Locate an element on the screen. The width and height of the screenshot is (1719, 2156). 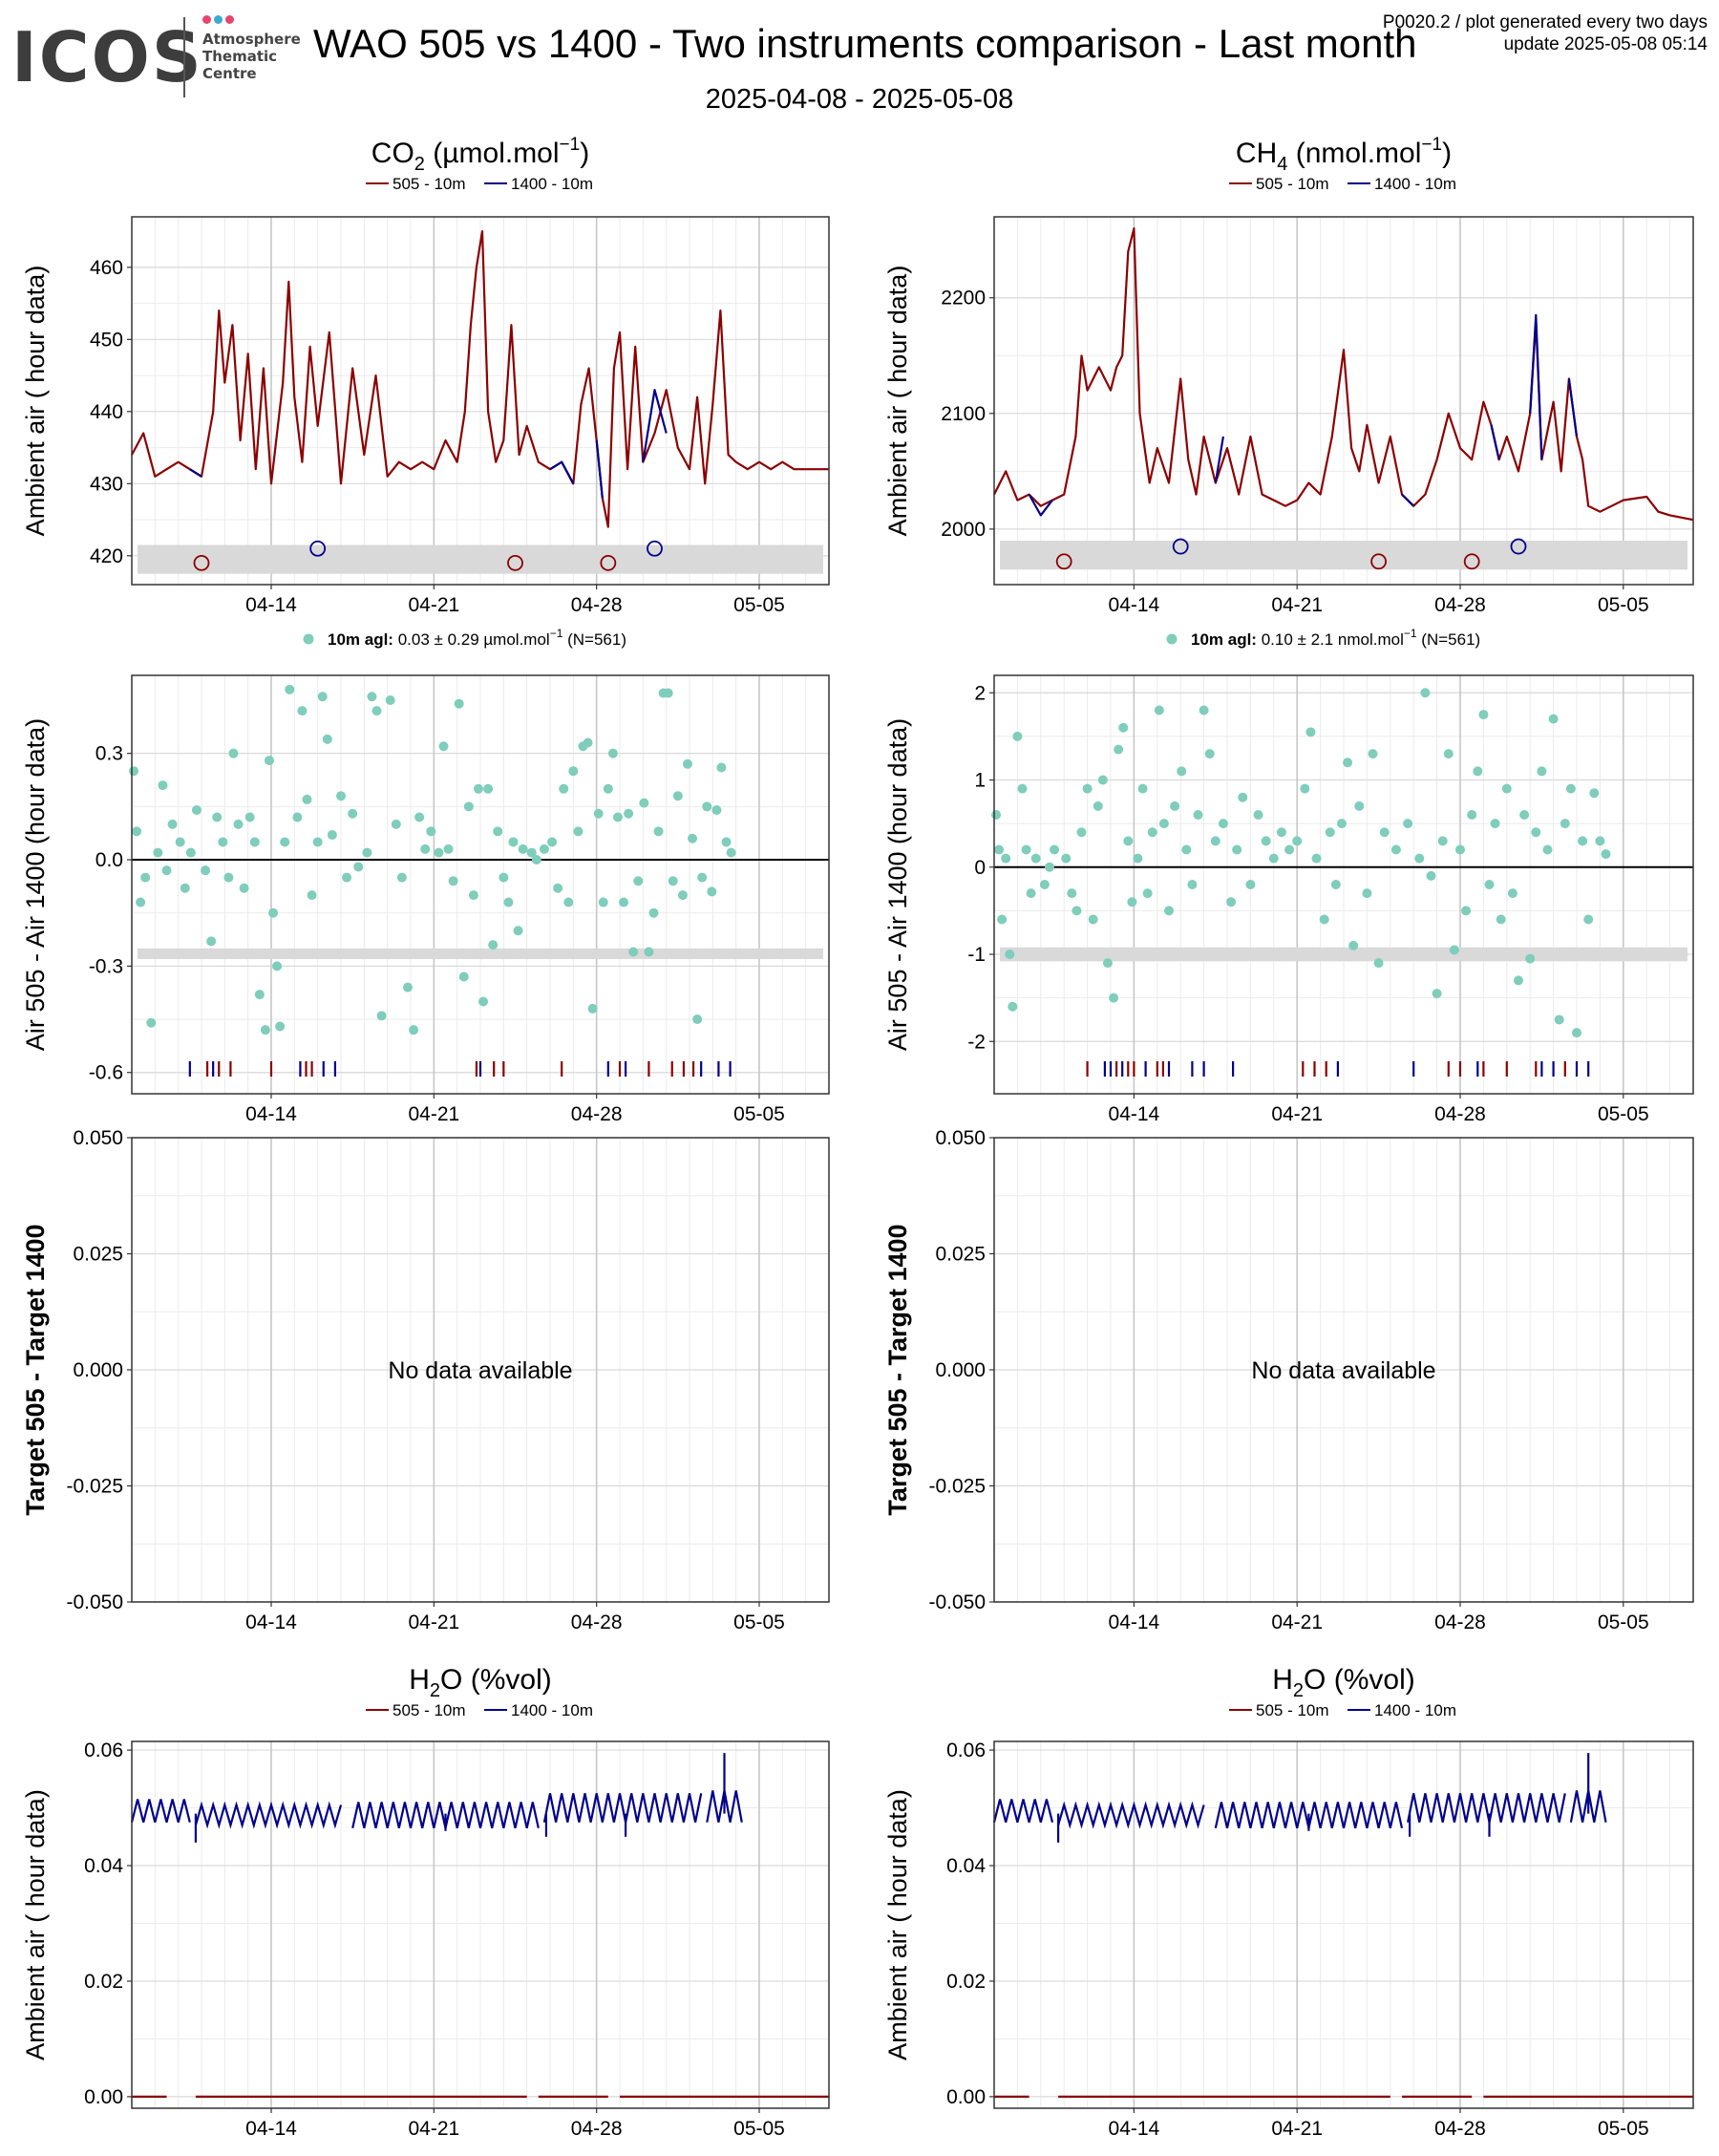
y-axis-title: Target 505 - Target 1400 is located at coordinates (35, 1369).